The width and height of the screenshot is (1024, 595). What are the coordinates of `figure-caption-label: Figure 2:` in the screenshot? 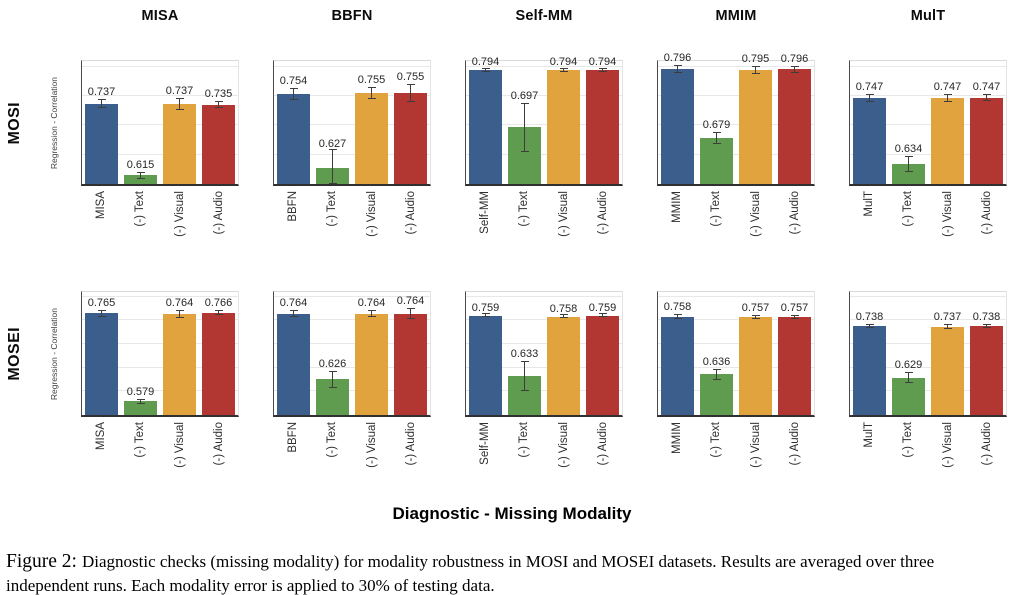 It's located at (41, 561).